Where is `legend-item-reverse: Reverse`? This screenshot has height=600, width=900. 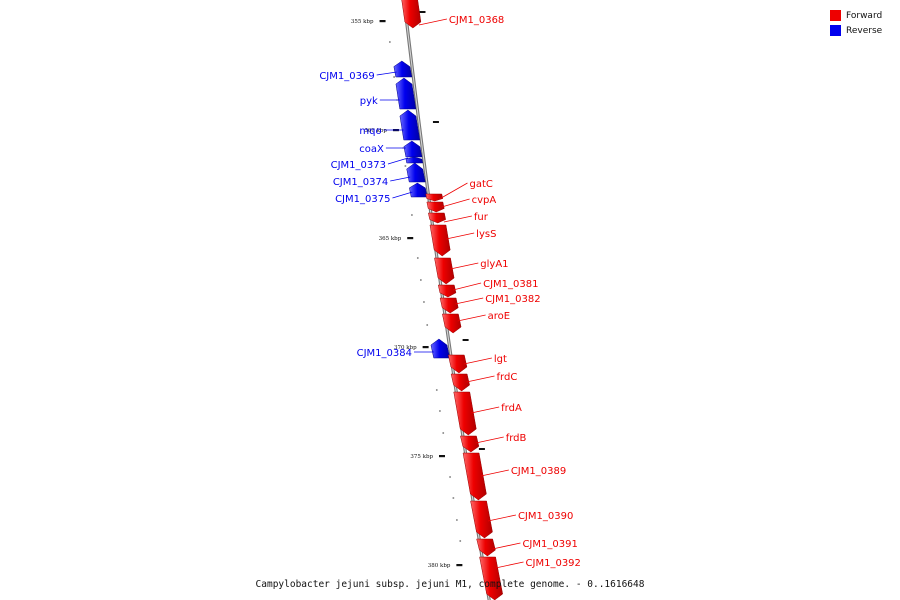
legend-item-reverse: Reverse is located at coordinates (861, 30).